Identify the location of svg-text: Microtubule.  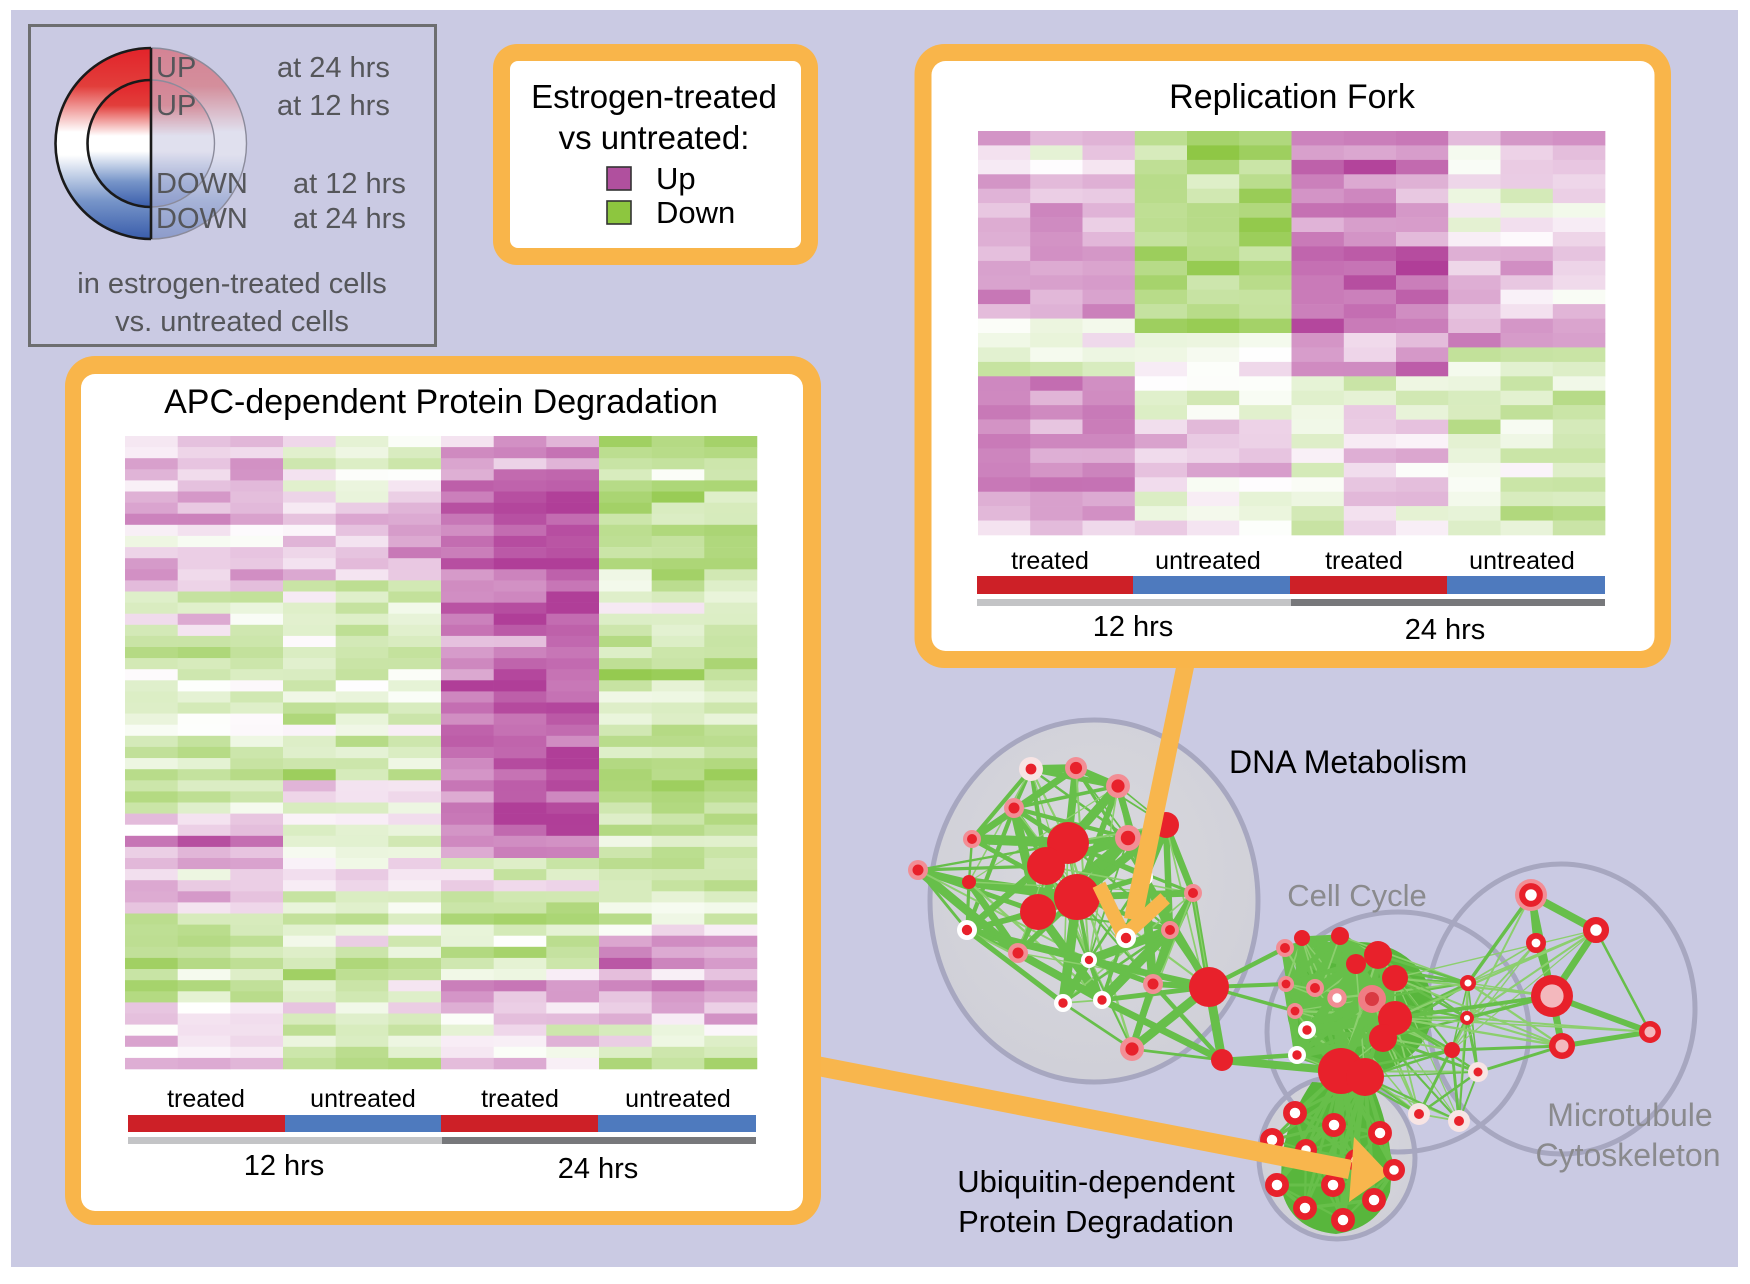
(1629, 1115).